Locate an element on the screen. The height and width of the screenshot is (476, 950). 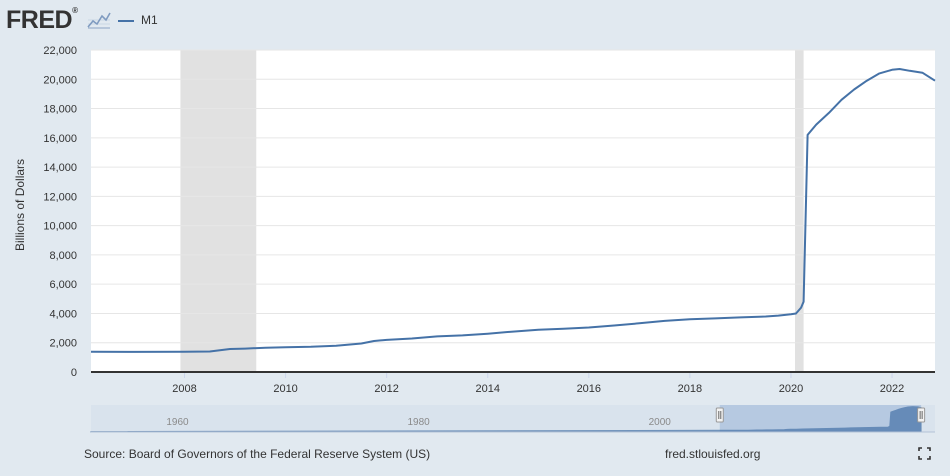
x-tick-label: 2008 is located at coordinates (184, 389).